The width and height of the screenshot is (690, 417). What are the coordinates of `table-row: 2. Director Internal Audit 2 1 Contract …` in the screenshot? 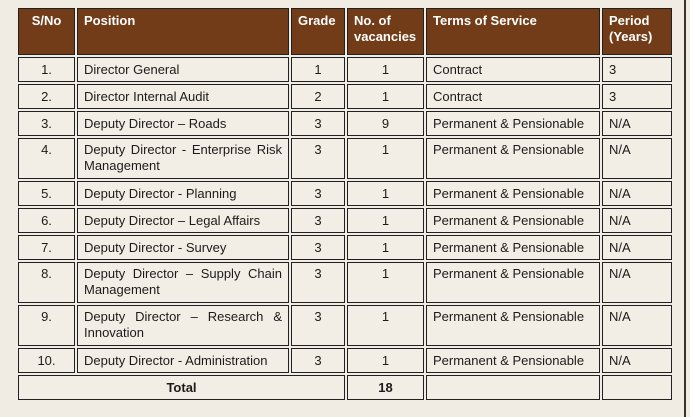 It's located at (345, 96).